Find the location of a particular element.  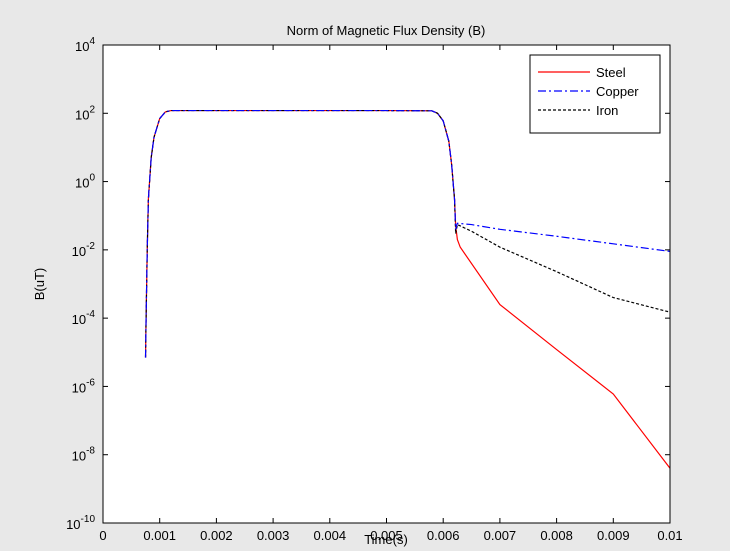

x-tick-label: 0.008 is located at coordinates (556, 535).